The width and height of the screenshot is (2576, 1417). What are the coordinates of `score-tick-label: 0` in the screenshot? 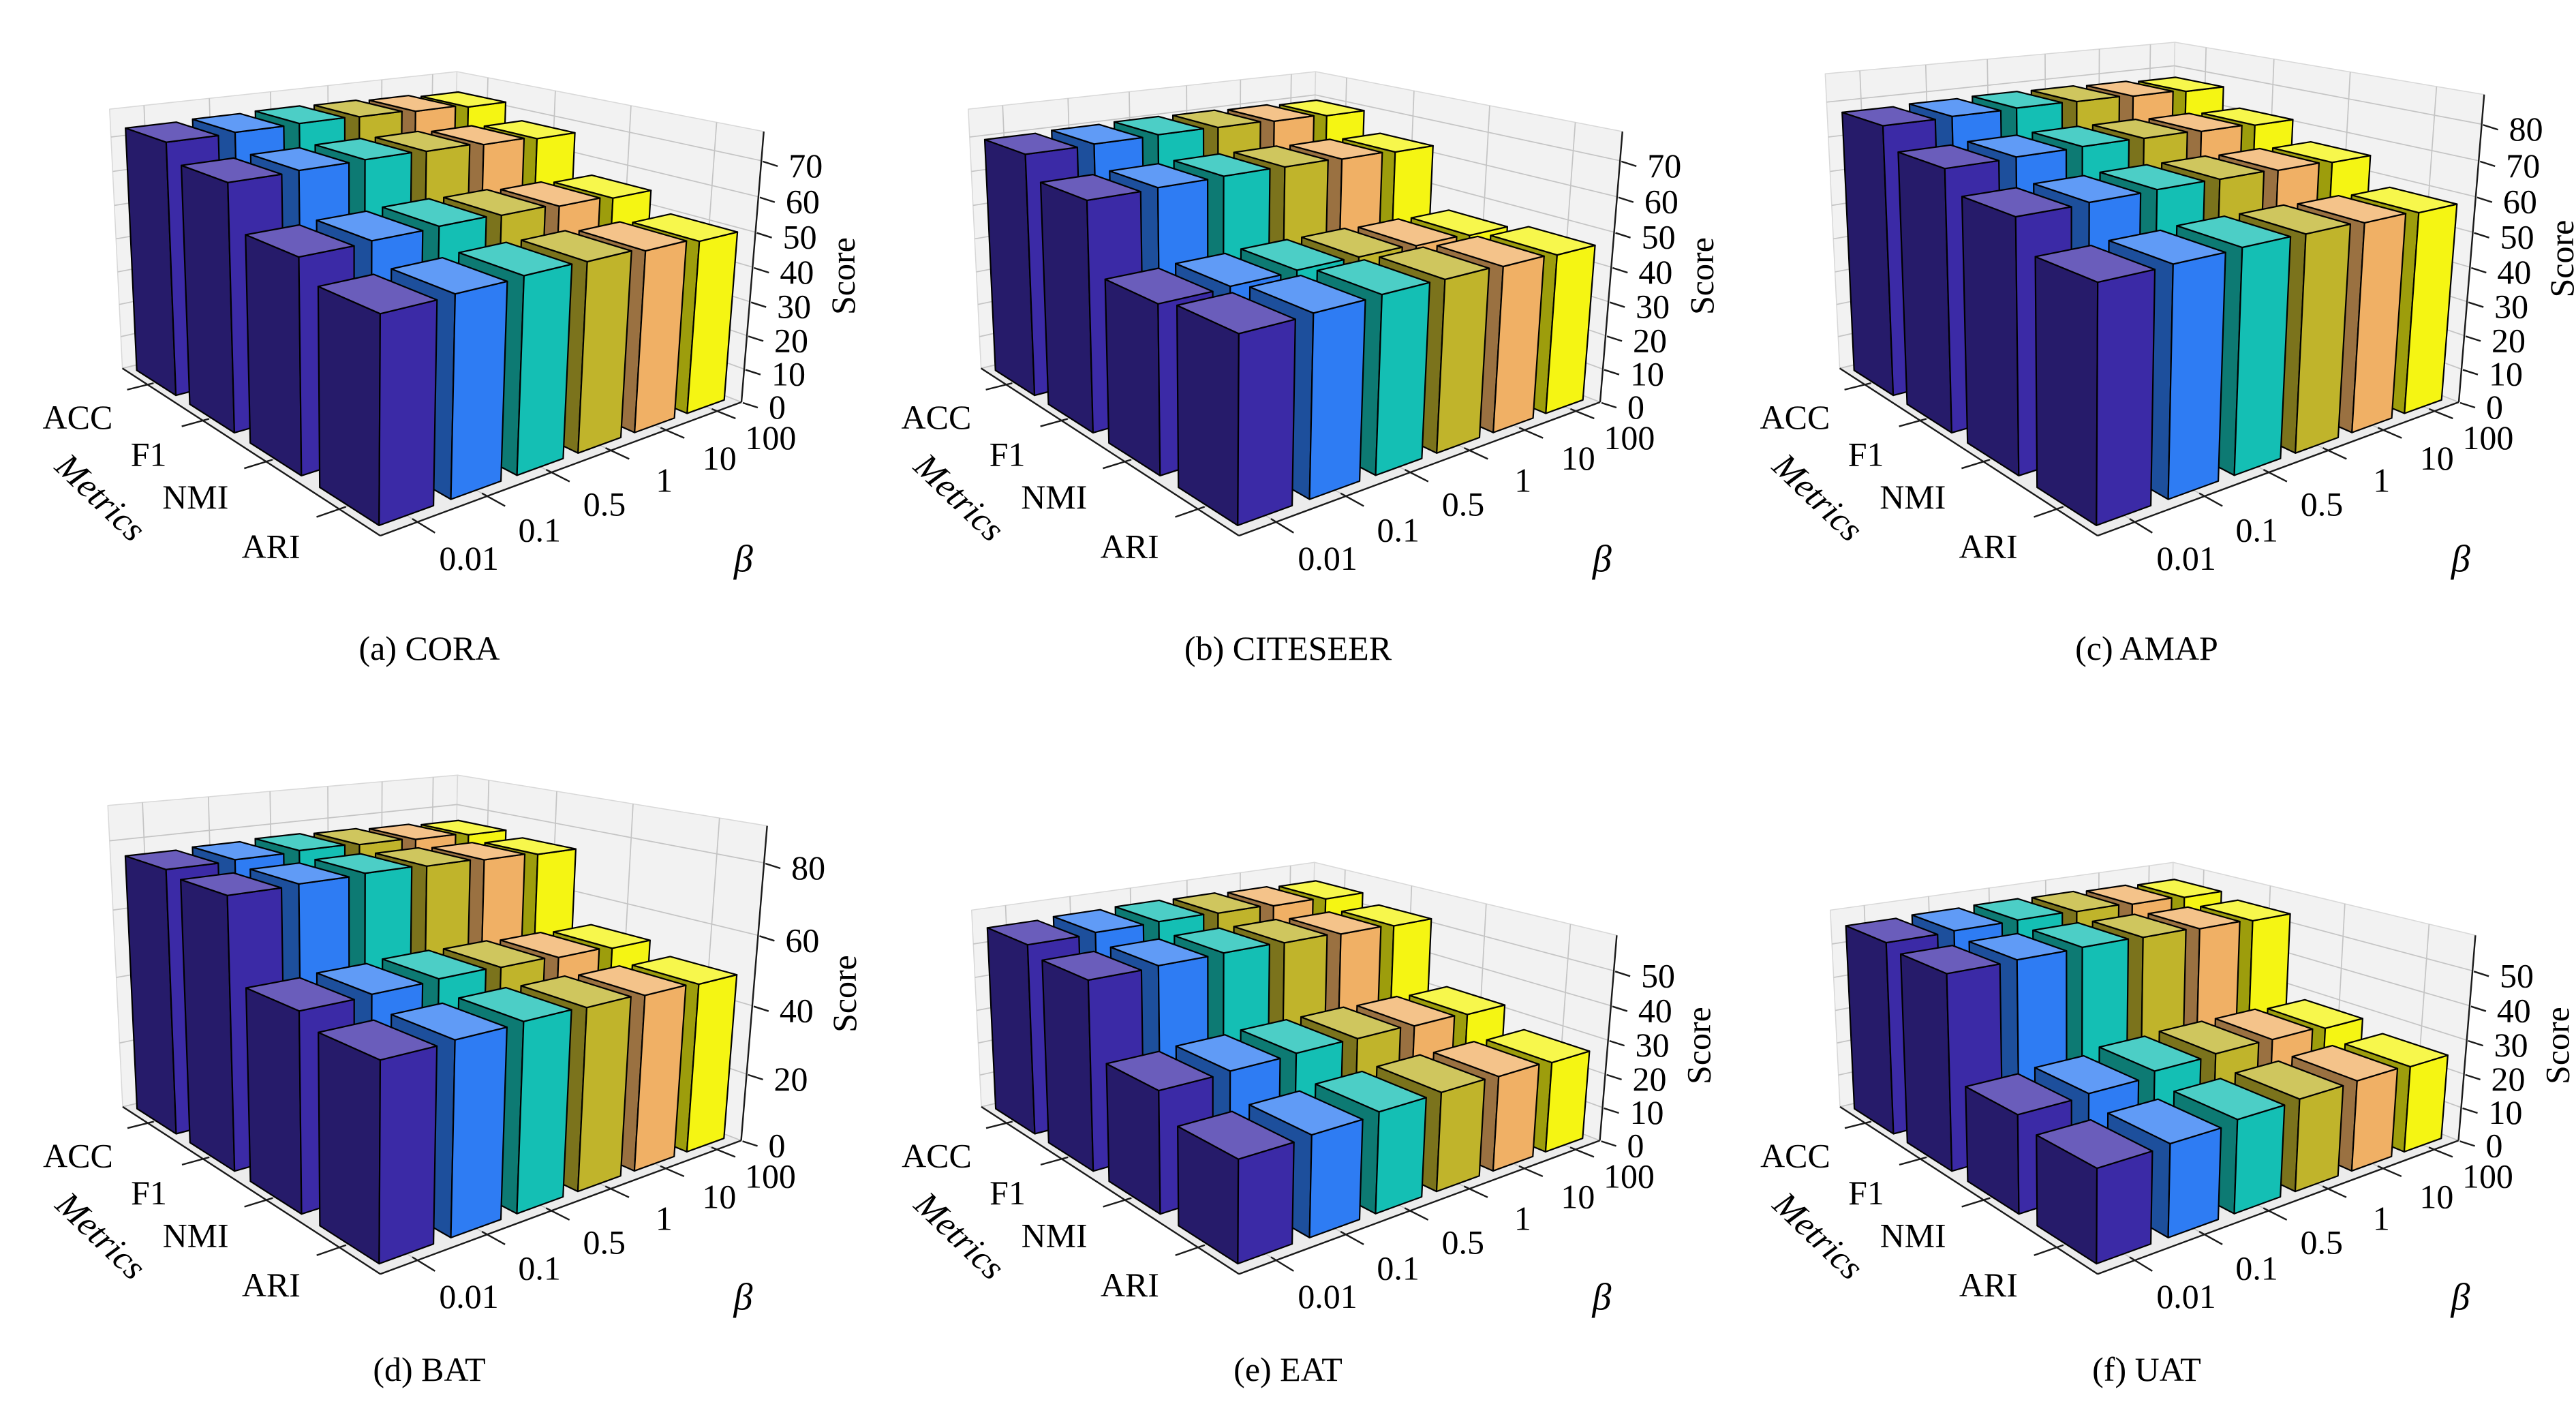 It's located at (777, 407).